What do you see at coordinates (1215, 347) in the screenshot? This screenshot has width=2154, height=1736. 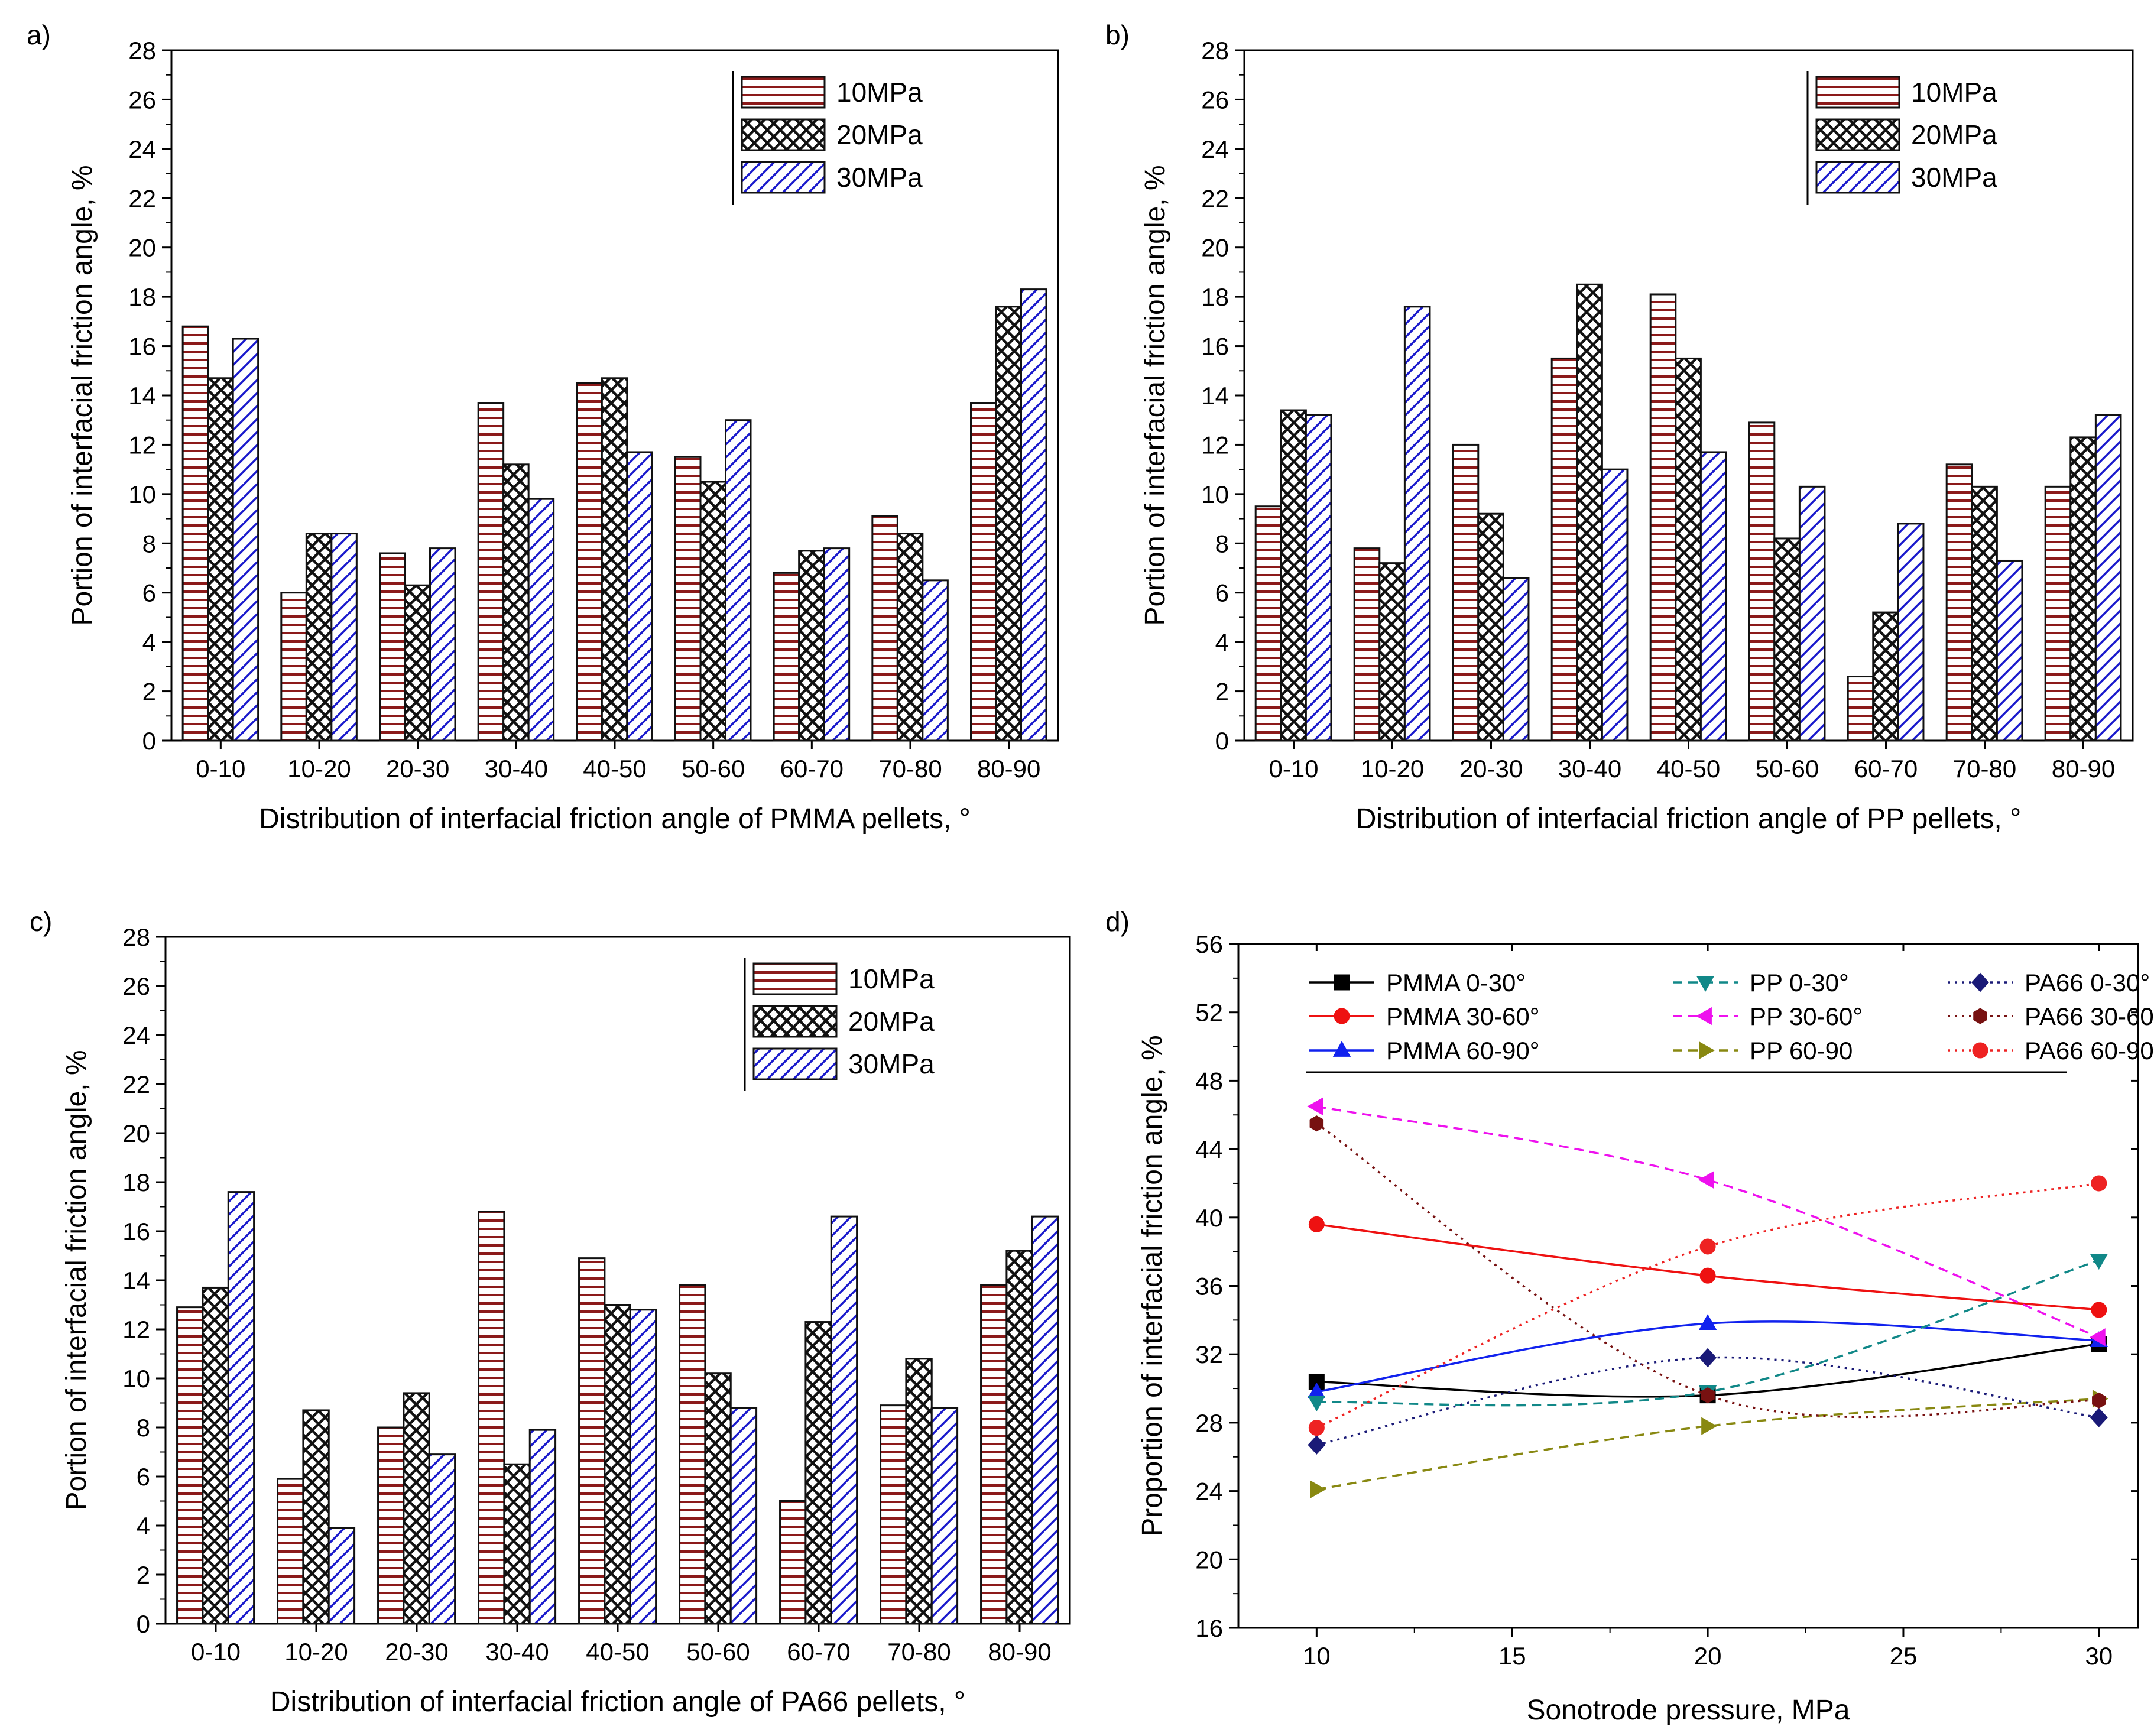 I see `y-tick-label-8: 16` at bounding box center [1215, 347].